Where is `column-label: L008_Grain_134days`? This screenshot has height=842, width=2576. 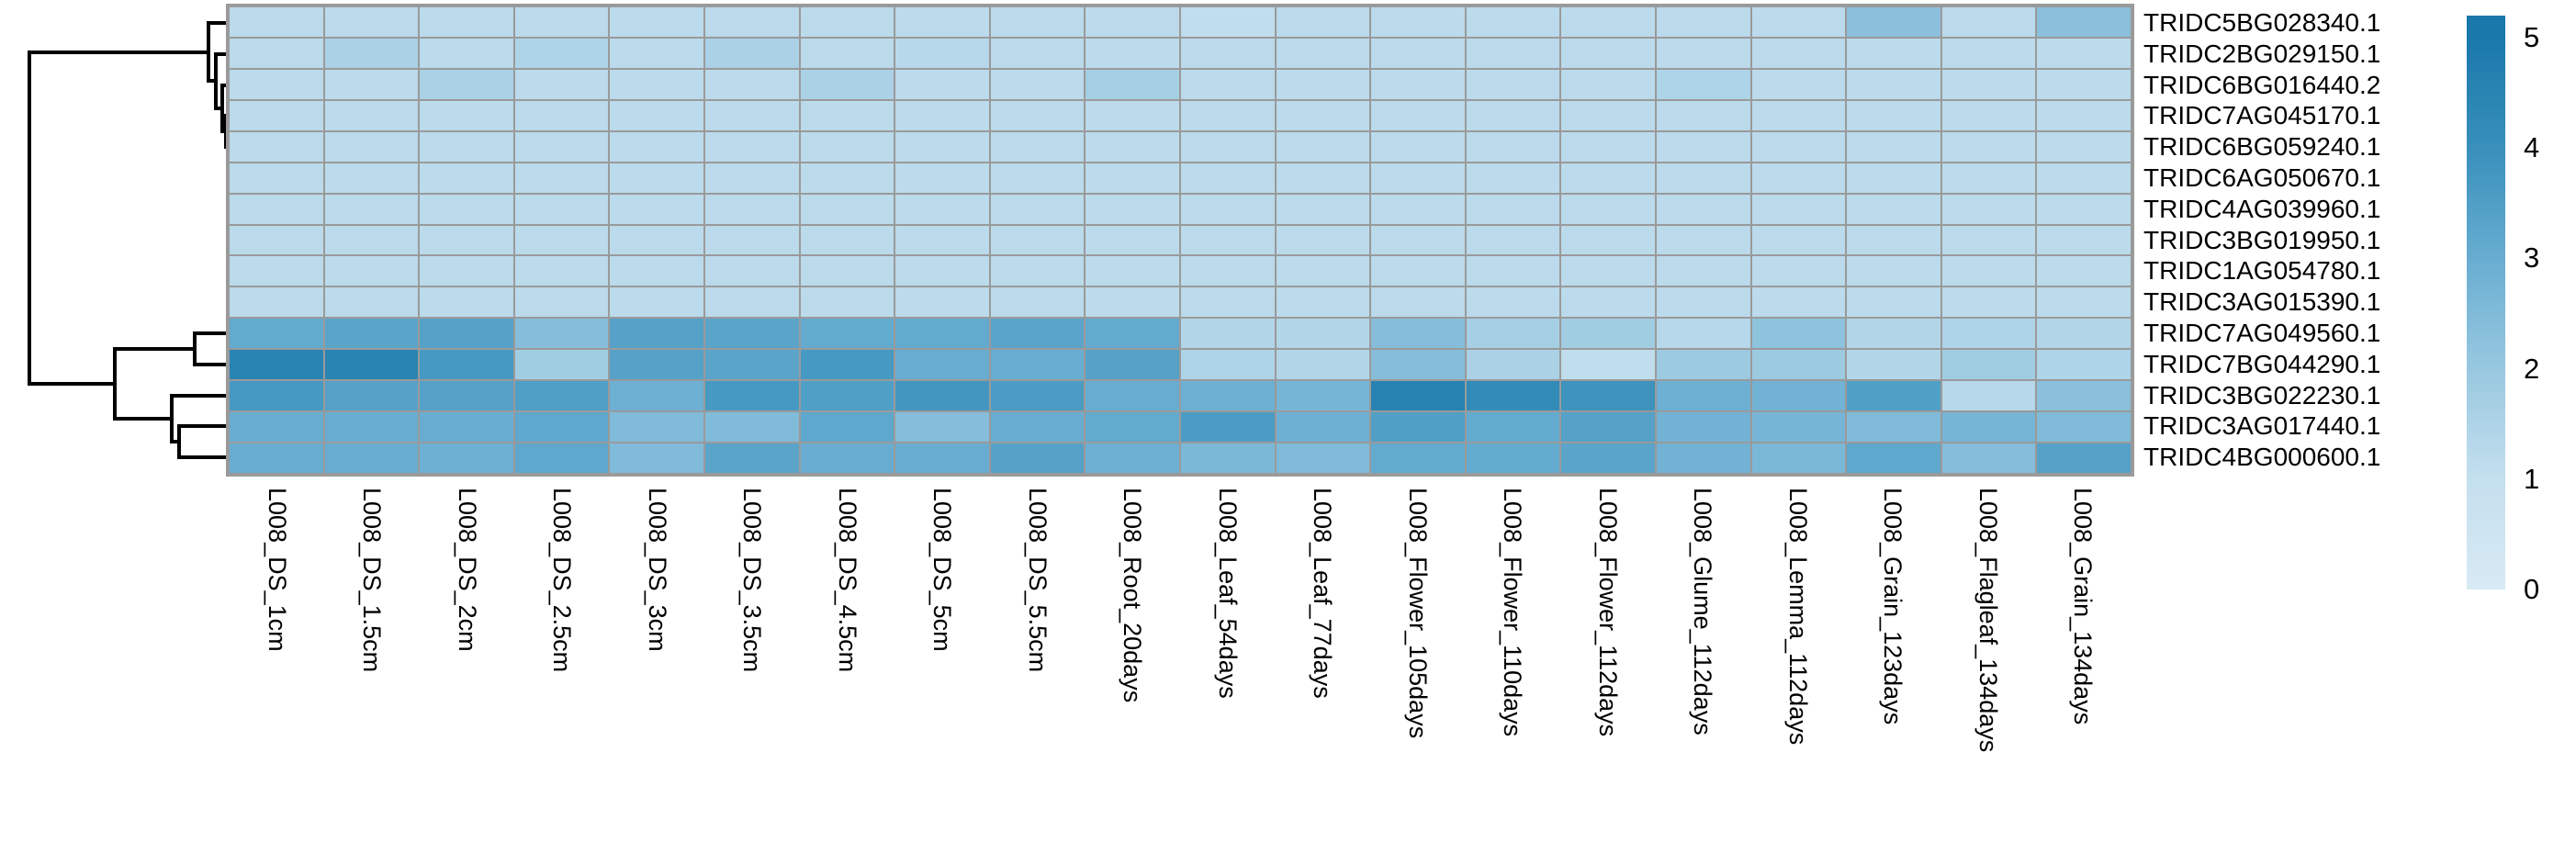 column-label: L008_Grain_134days is located at coordinates (2083, 606).